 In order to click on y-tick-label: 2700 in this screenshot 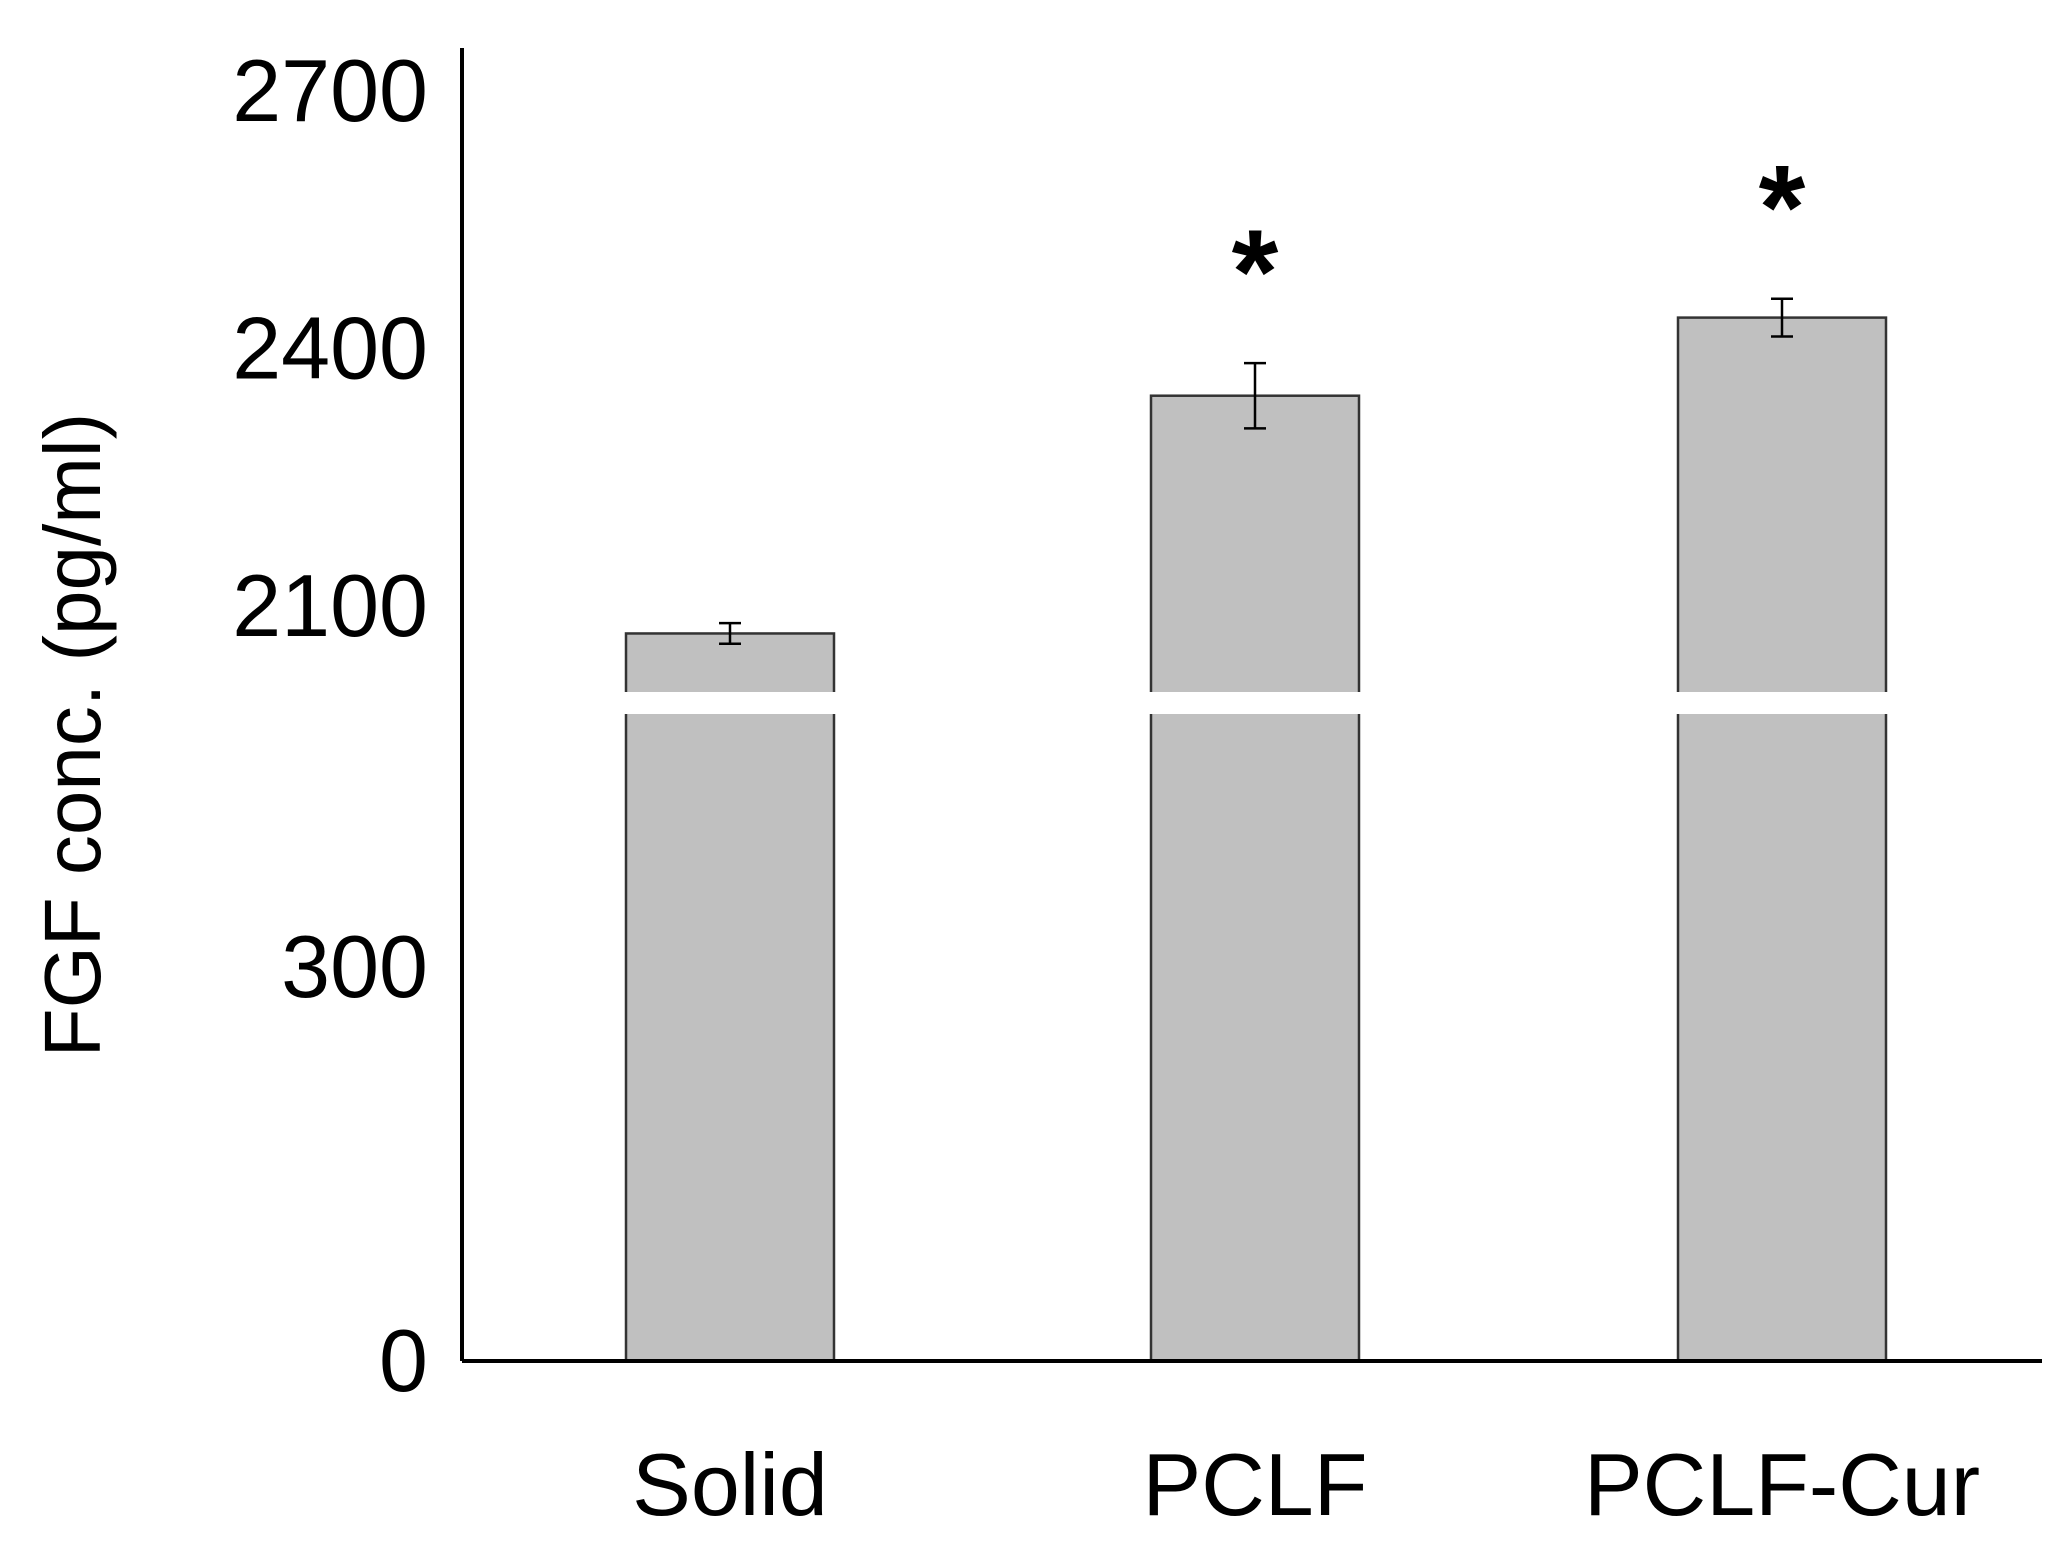, I will do `click(330, 90)`.